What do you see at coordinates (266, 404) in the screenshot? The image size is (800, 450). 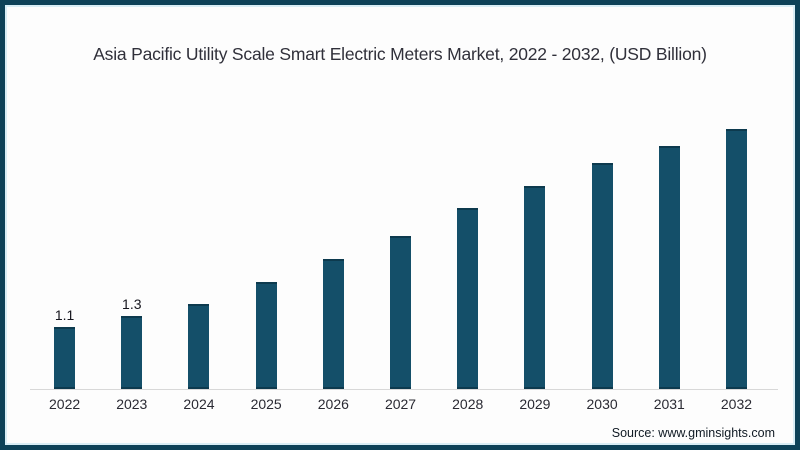 I see `x-tick-label-2025: 2025` at bounding box center [266, 404].